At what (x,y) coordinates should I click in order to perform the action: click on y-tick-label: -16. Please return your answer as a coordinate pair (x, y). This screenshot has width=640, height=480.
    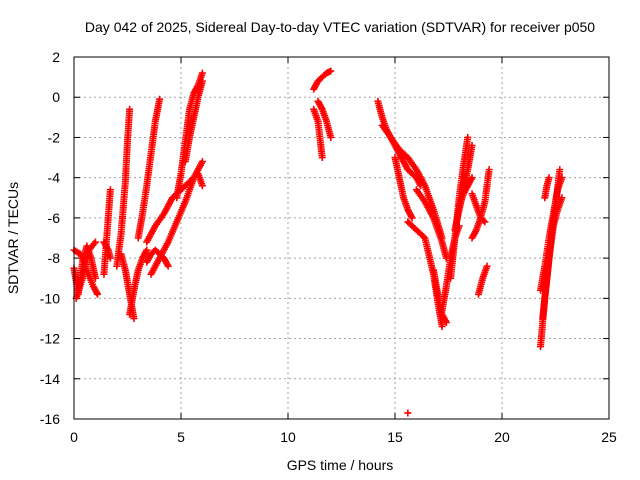
    Looking at the image, I should click on (50, 419).